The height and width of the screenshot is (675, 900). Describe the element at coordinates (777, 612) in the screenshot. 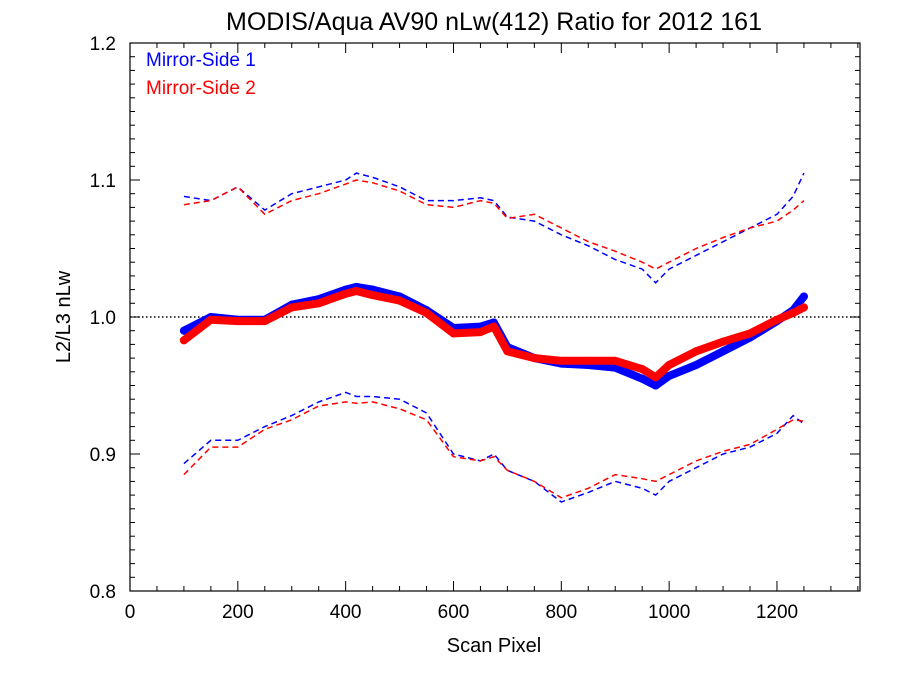

I see `x-tick-label: 1200` at that location.